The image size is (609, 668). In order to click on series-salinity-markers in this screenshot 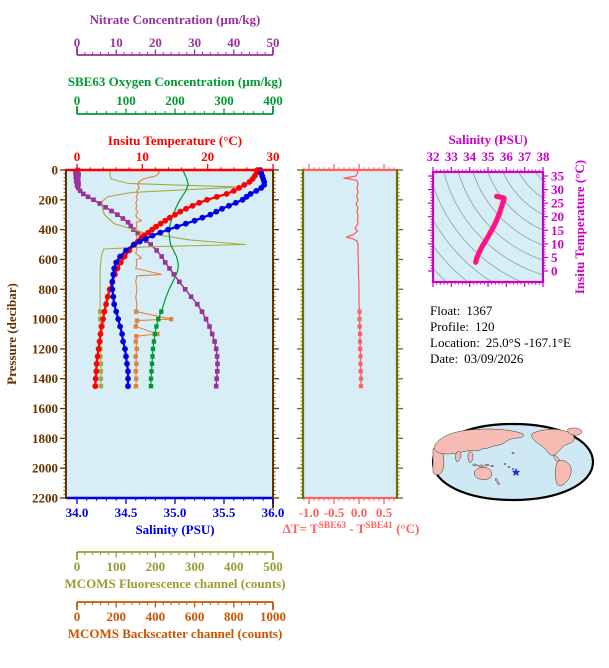, I will do `click(188, 278)`.